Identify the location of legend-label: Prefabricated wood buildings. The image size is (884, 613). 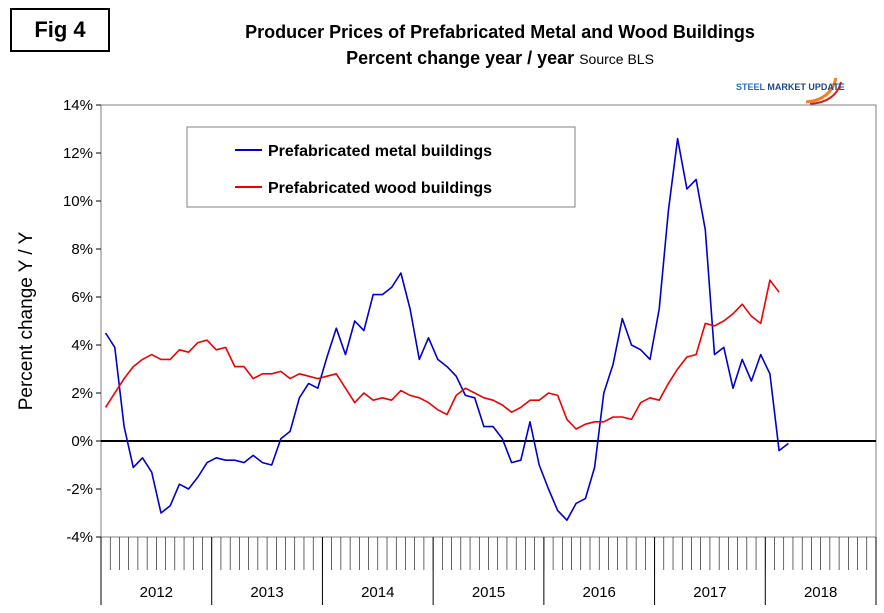
(380, 188).